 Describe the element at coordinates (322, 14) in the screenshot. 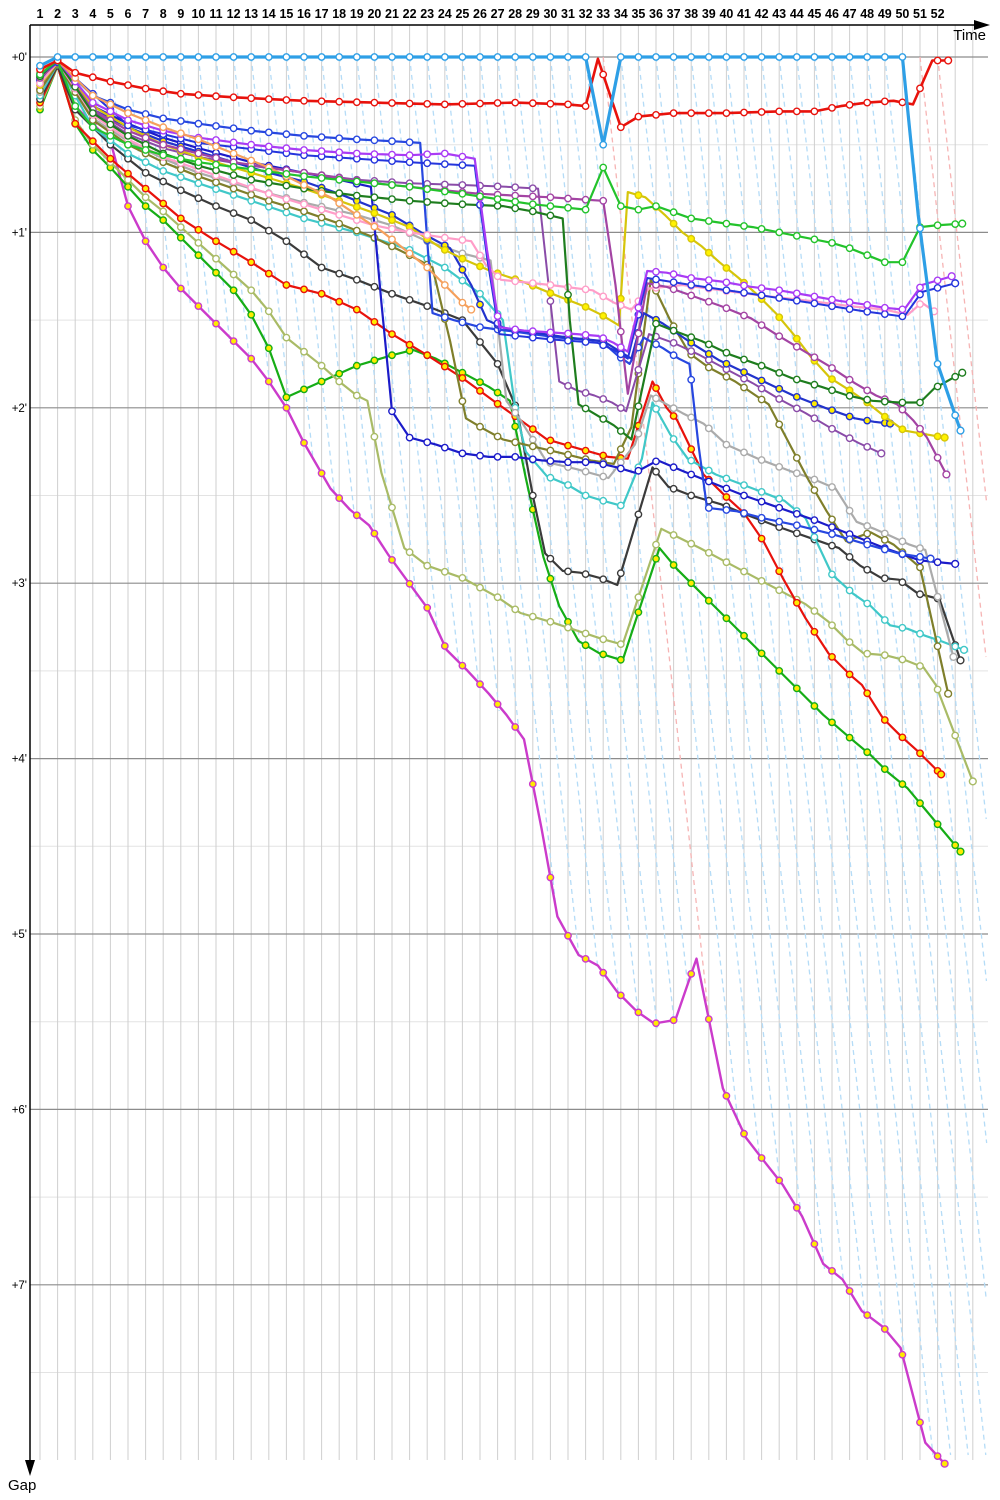

I see `x-tick-label: 17` at that location.